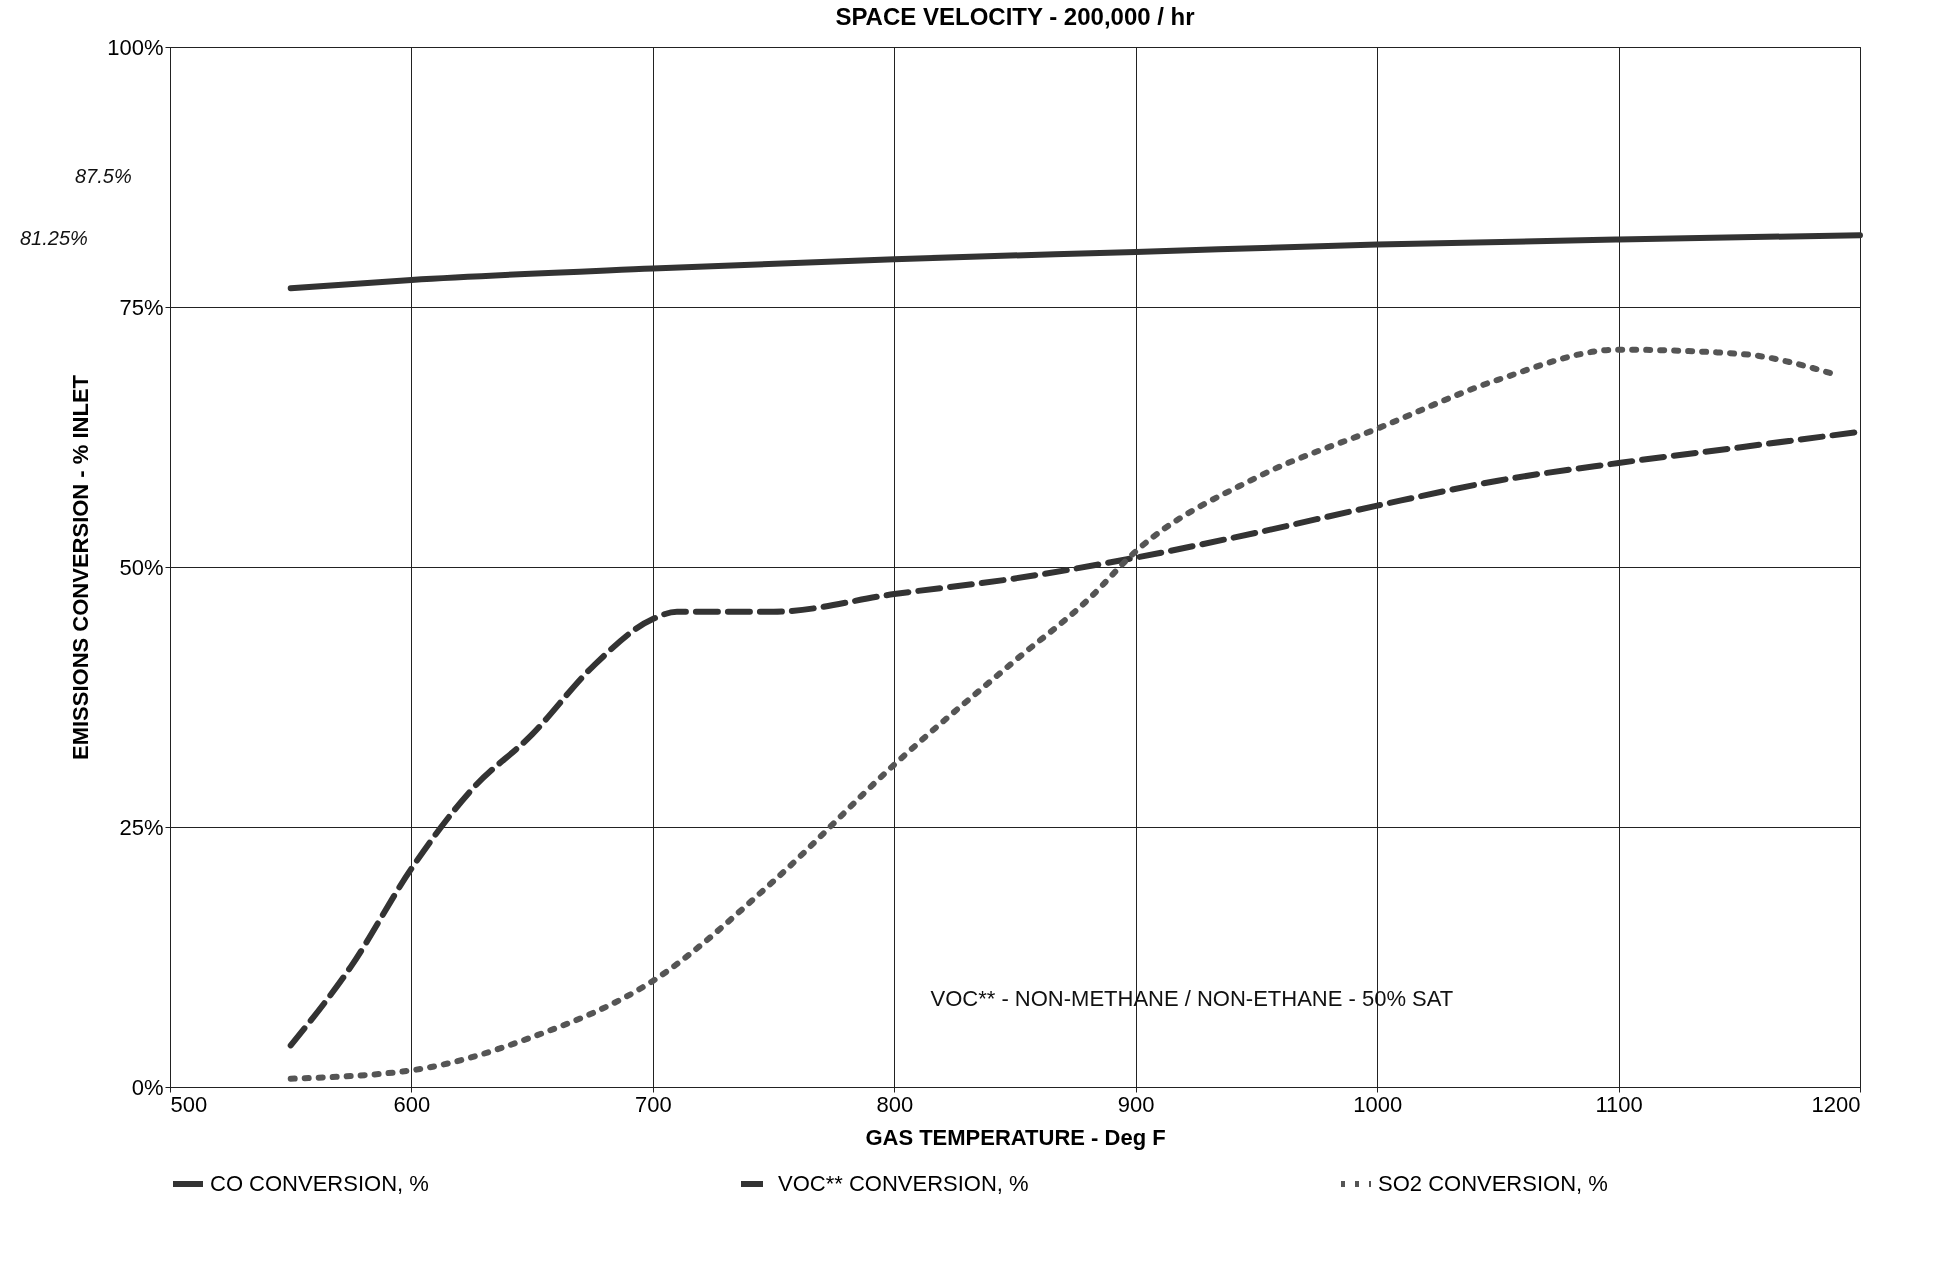  I want to click on y-tick-label: 75%, so click(141, 307).